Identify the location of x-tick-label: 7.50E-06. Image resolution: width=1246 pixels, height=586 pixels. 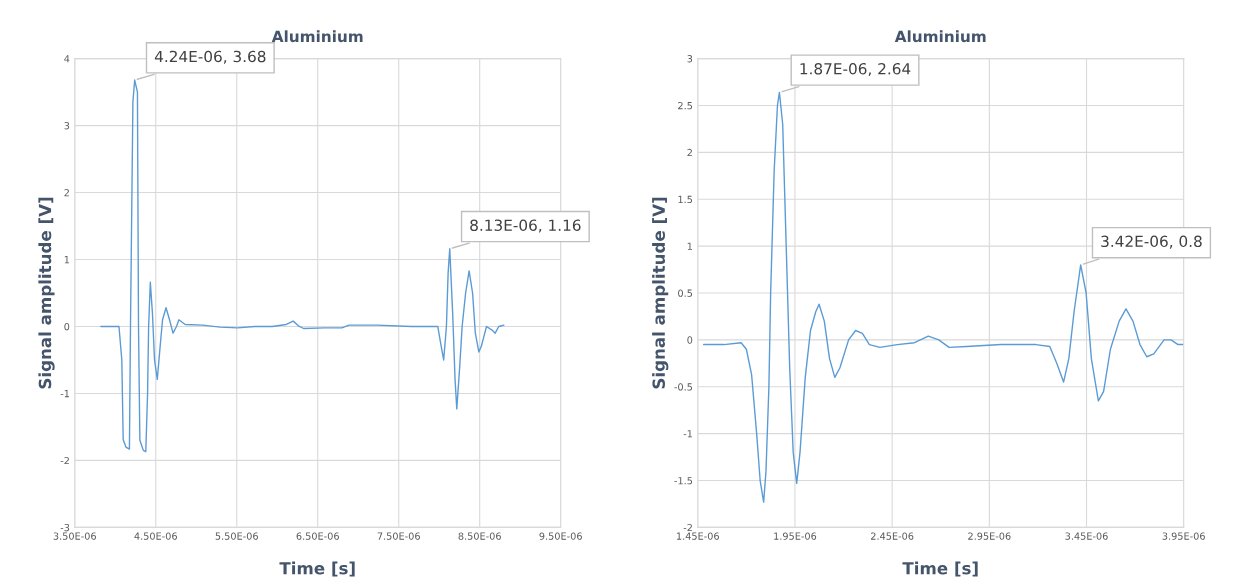
(398, 536).